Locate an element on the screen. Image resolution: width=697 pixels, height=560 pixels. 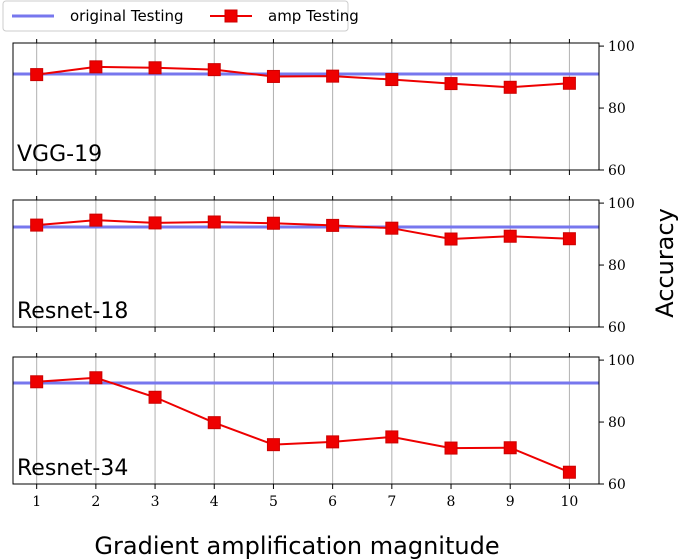
x-tick-label: 10 is located at coordinates (569, 502).